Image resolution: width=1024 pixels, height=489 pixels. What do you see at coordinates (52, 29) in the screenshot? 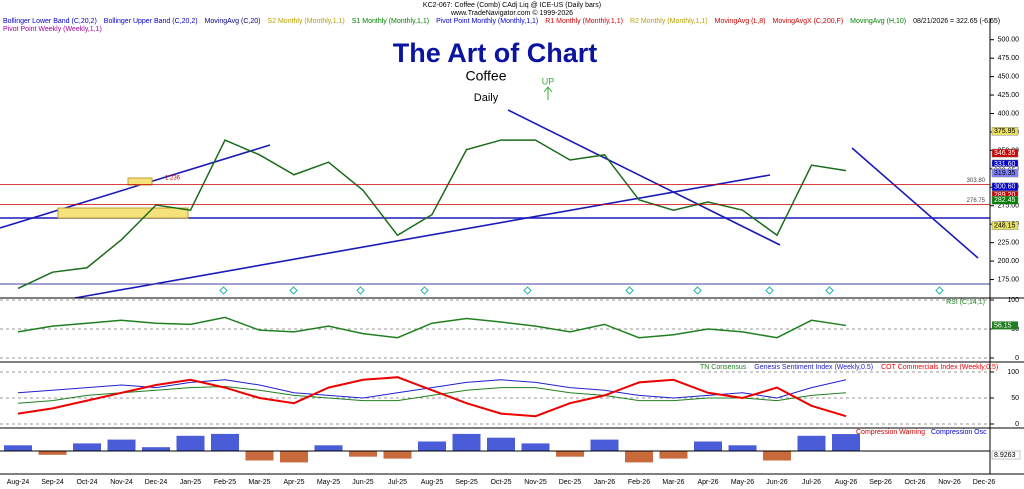
I see `pivot-weekly: Pivot Point Weekly (Weekly,1,1)` at bounding box center [52, 29].